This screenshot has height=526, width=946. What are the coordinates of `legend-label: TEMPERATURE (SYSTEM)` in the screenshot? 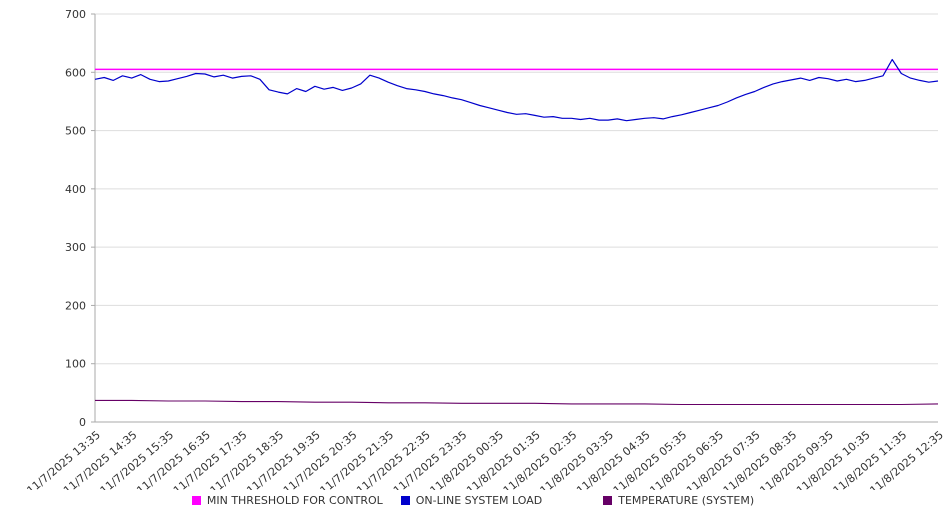 It's located at (686, 500).